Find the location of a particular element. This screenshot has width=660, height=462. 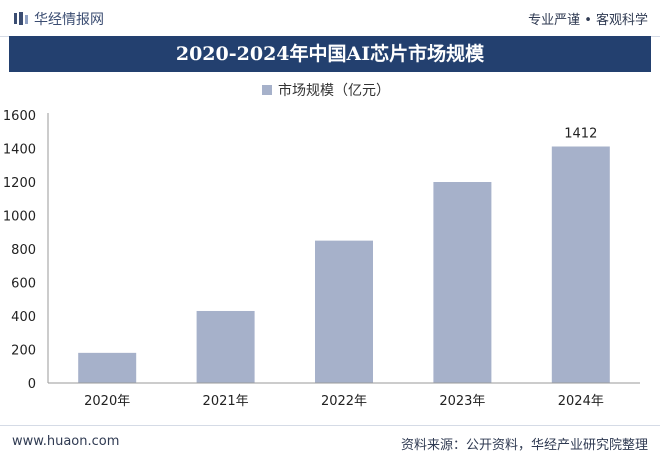

logo-icon is located at coordinates (21, 18).